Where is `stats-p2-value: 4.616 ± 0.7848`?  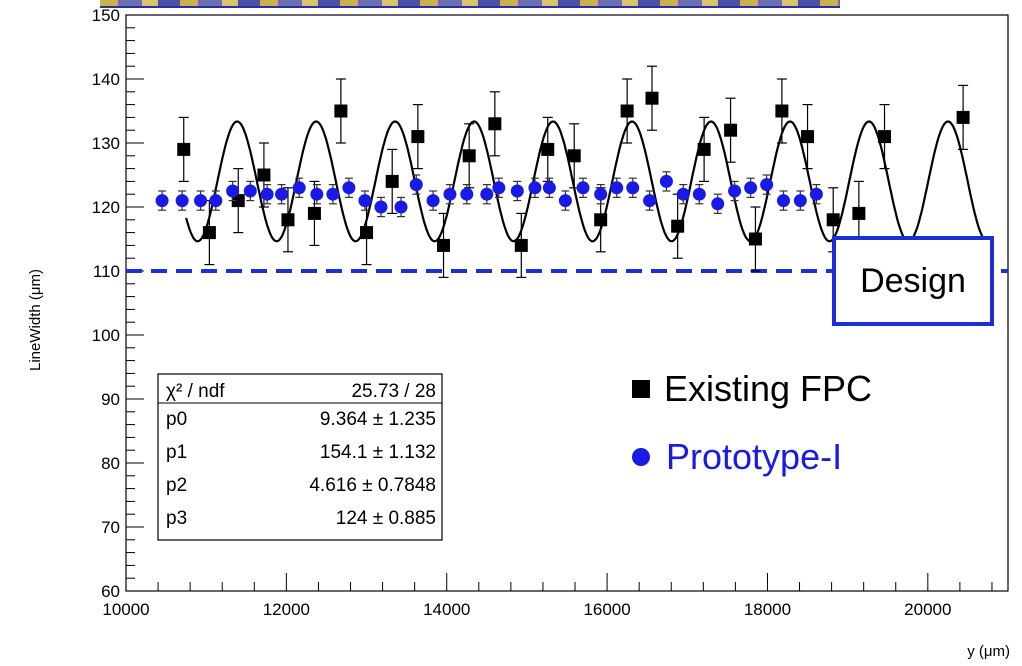 stats-p2-value: 4.616 ± 0.7848 is located at coordinates (372, 485).